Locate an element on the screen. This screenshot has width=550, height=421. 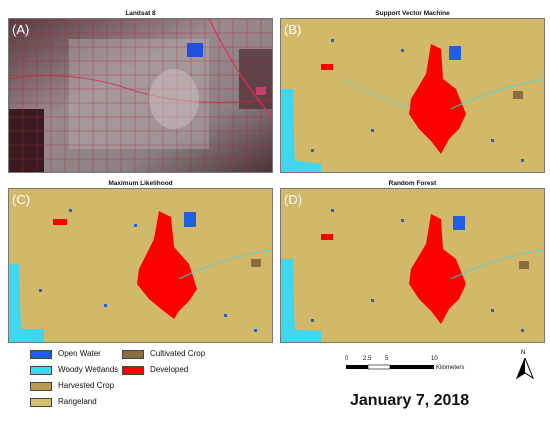
panel-d-title: Random Forest is located at coordinates (412, 183).